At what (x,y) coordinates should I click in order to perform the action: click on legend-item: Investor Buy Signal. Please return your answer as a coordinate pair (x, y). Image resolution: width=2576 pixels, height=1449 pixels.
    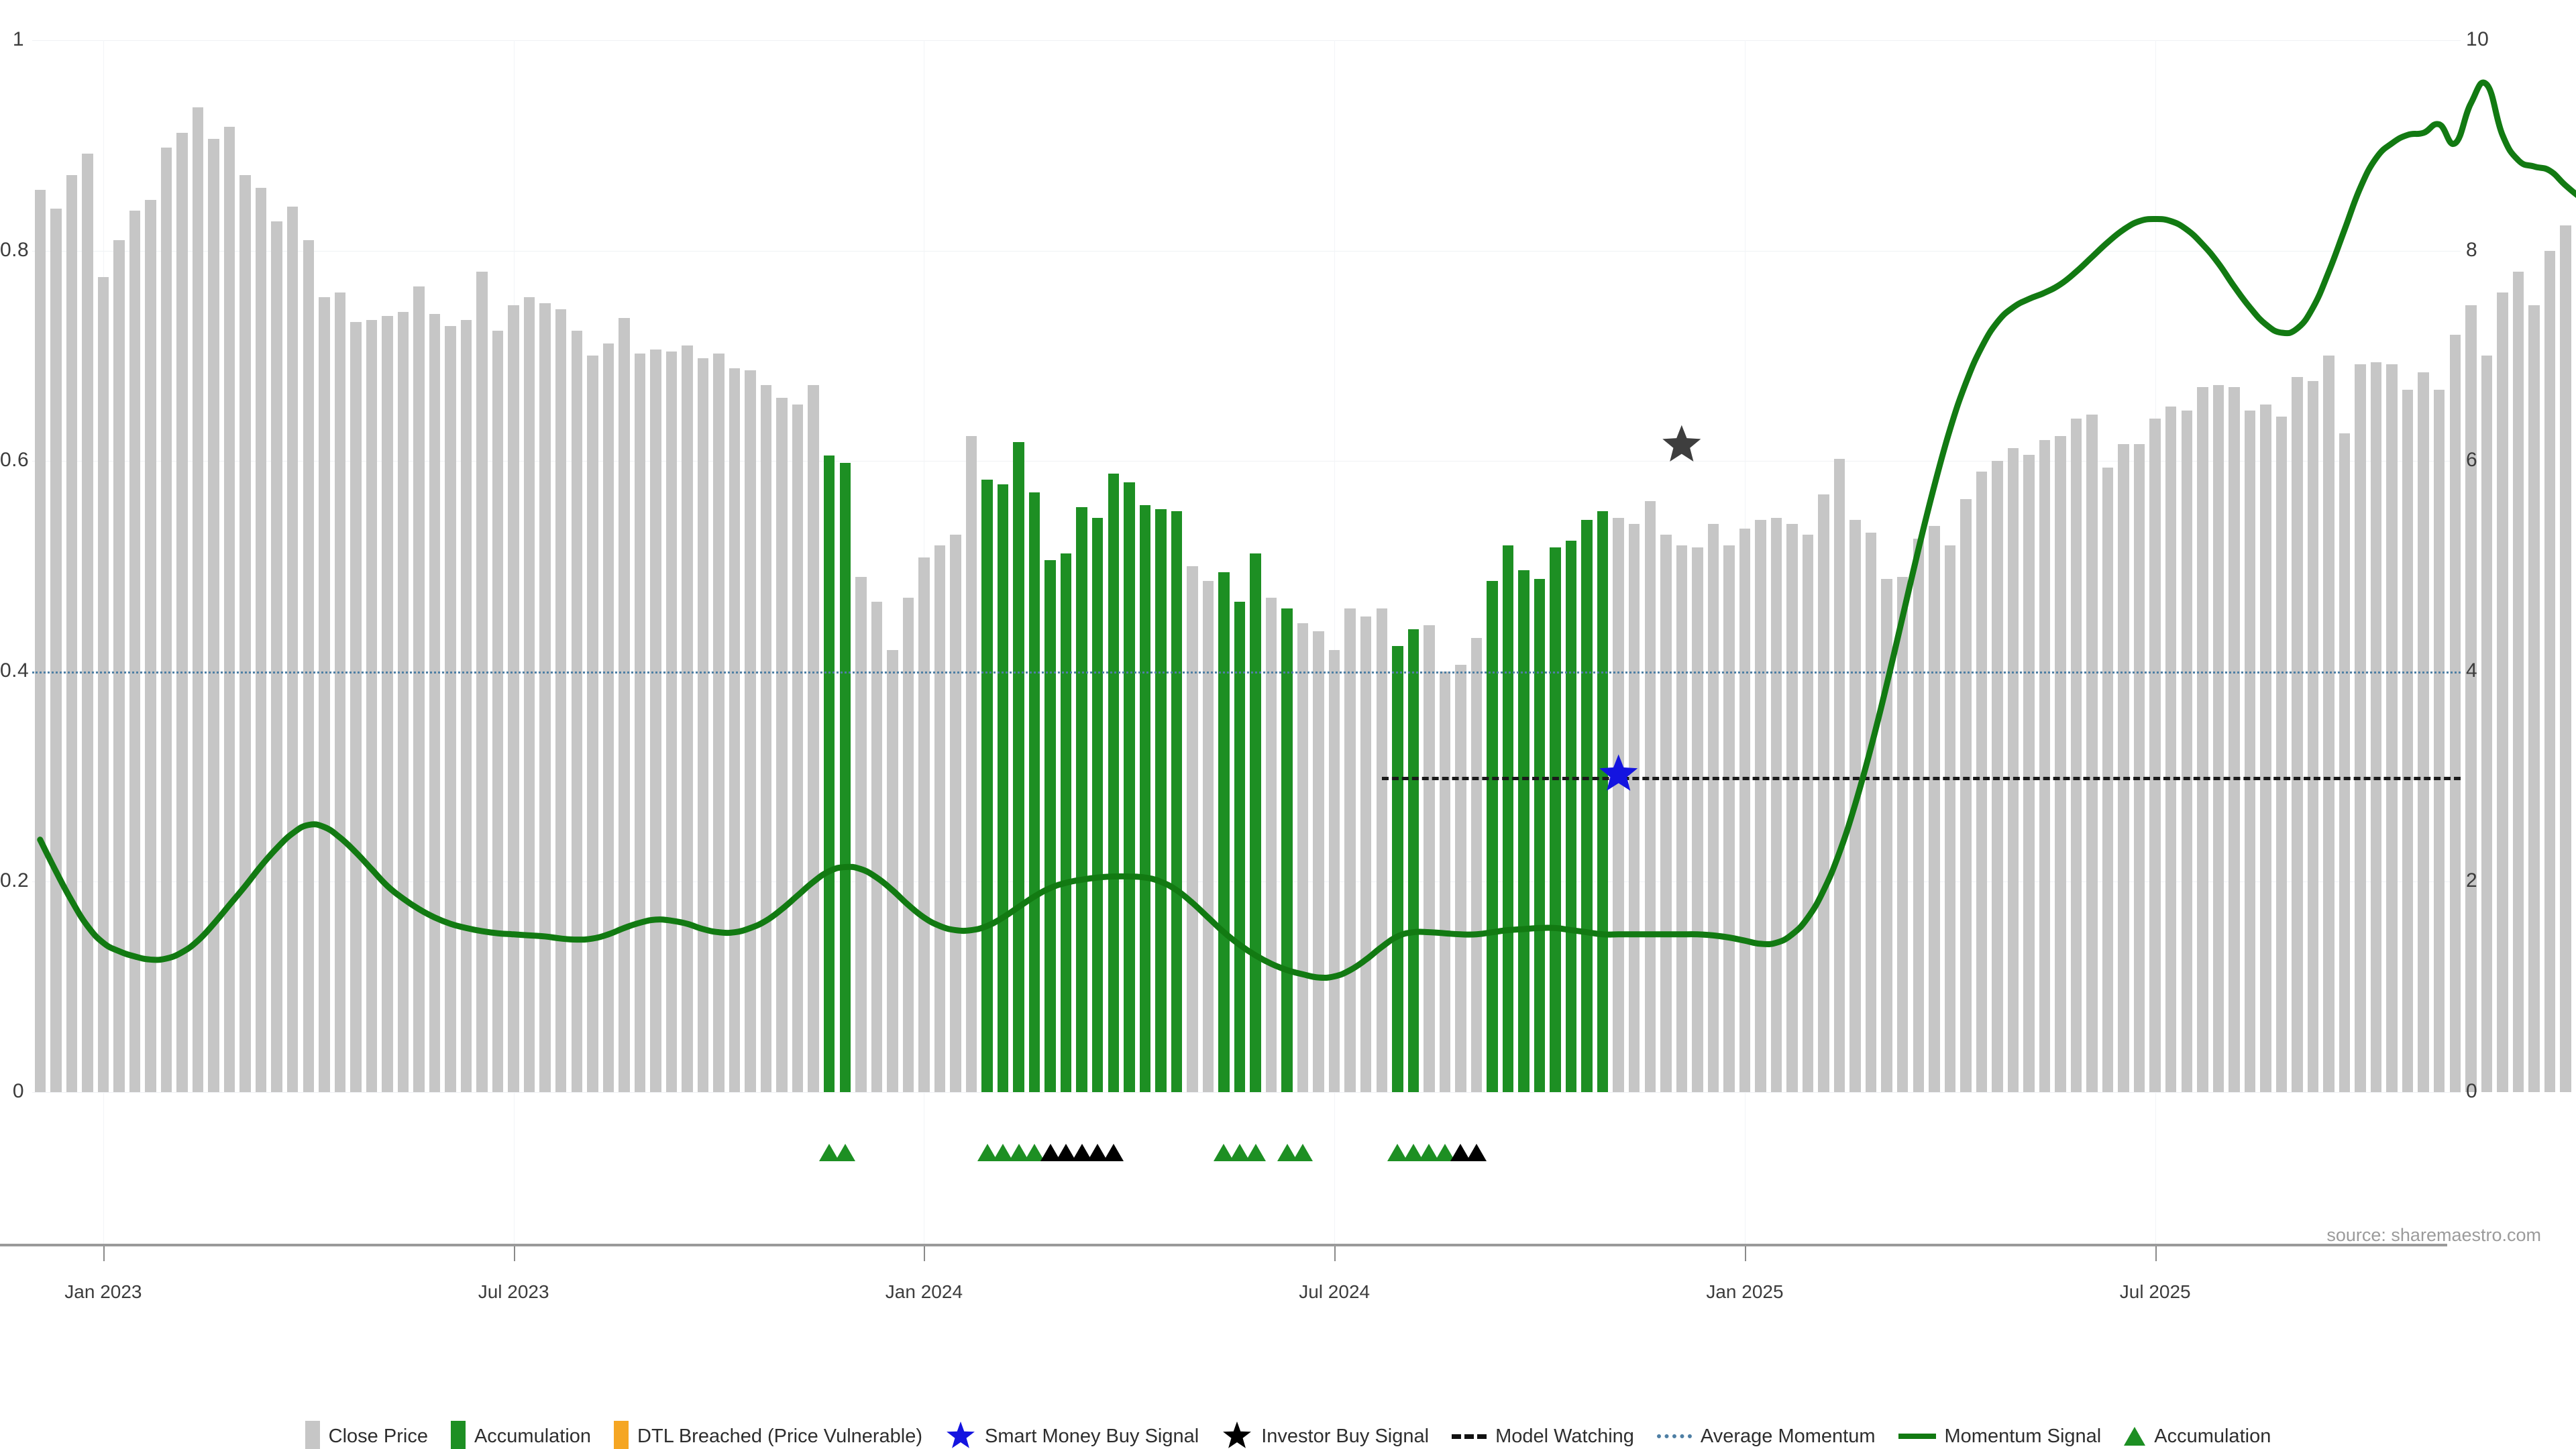
    Looking at the image, I should click on (1325, 1435).